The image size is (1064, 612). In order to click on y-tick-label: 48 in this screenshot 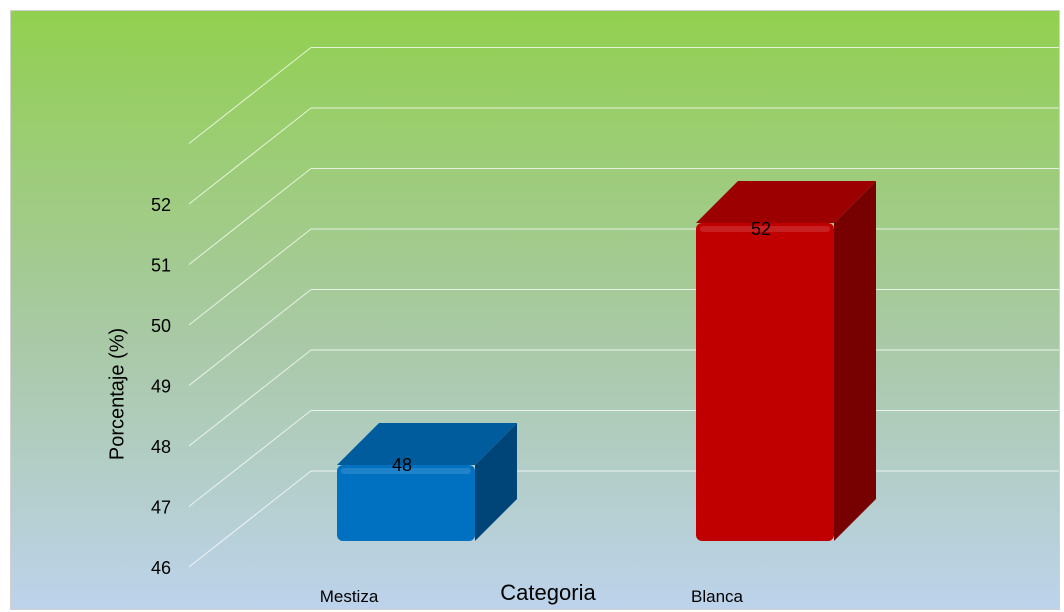, I will do `click(161, 447)`.